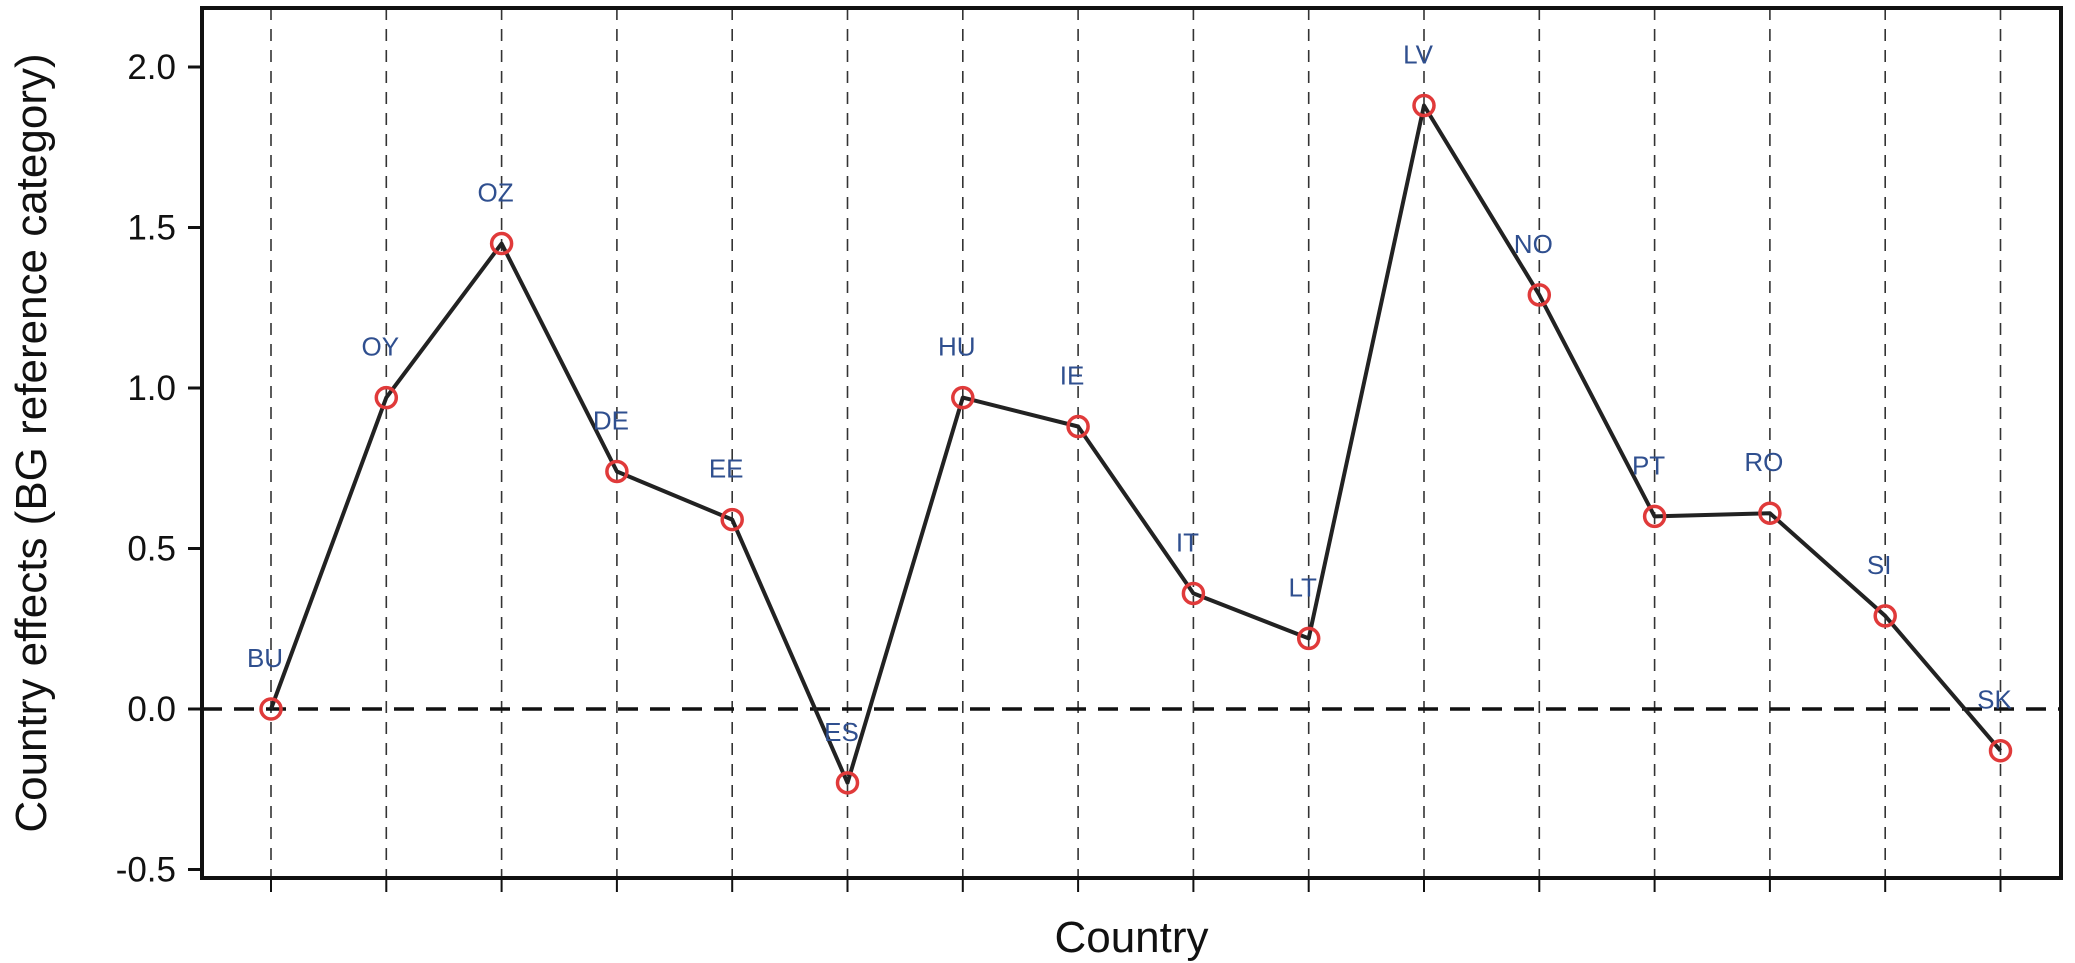  What do you see at coordinates (1131, 937) in the screenshot?
I see `x-axis-title: Country` at bounding box center [1131, 937].